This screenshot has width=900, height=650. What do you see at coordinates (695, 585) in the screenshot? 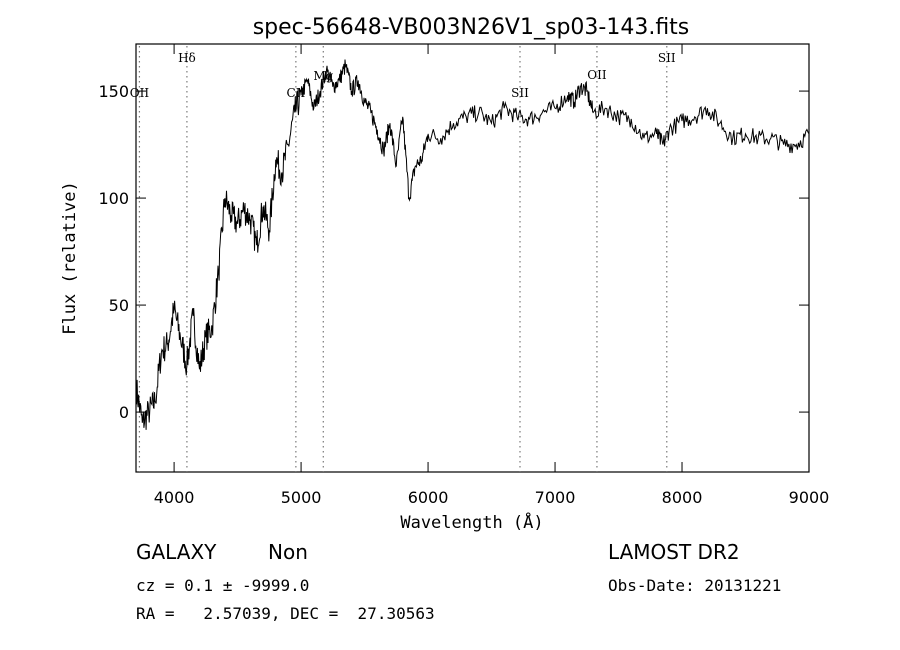
I see `obs-date: Obs-Date: 20131221` at bounding box center [695, 585].